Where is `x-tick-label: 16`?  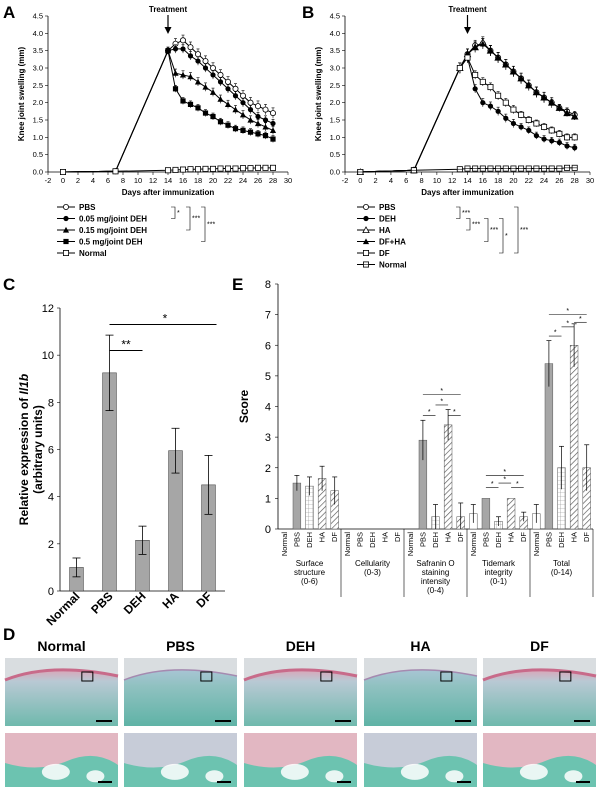 x-tick-label: 16 is located at coordinates (483, 180).